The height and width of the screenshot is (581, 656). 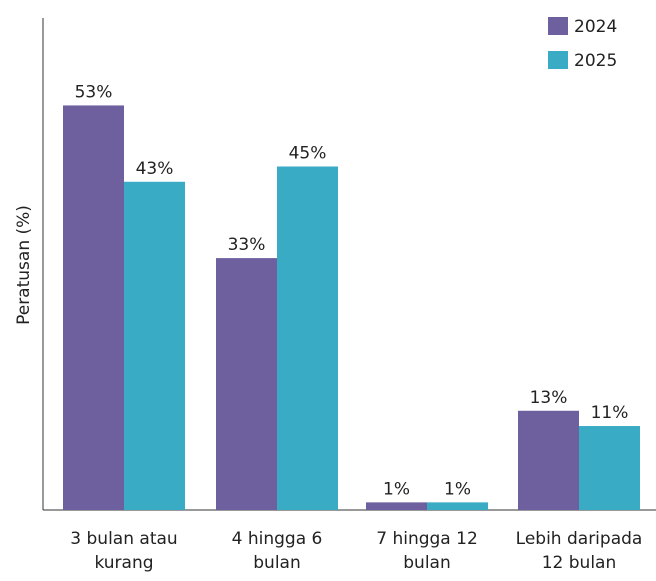 I want to click on data-label: 43%, so click(x=155, y=169).